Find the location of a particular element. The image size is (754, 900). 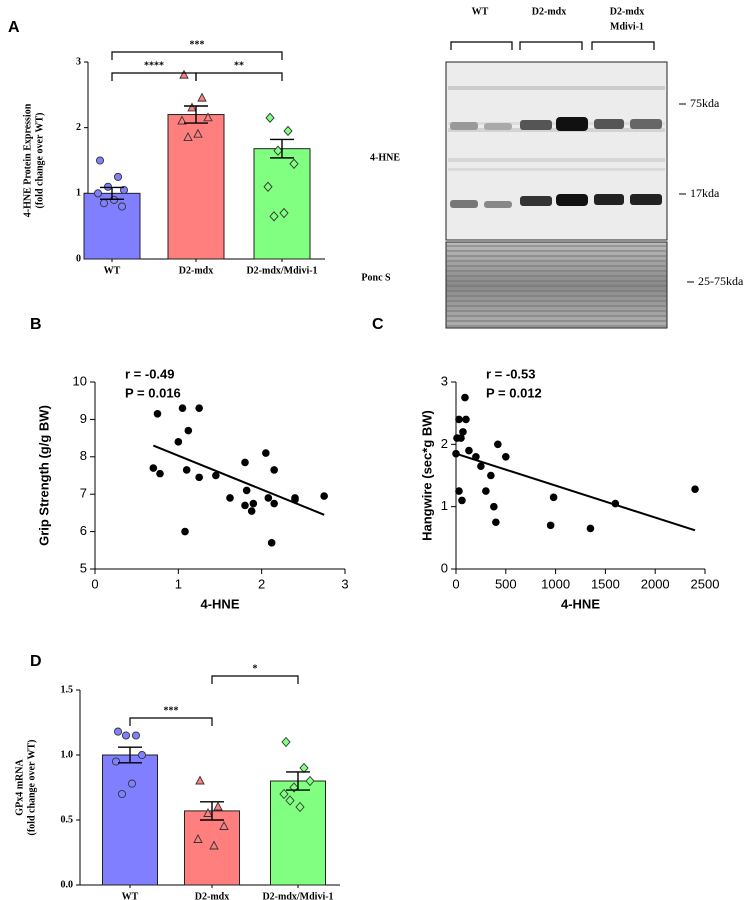

significance-label: ** is located at coordinates (239, 65).